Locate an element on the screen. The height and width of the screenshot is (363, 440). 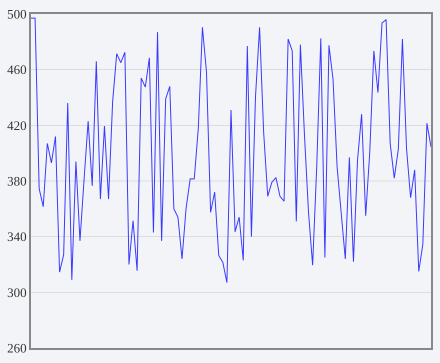
y-tick-label: 460 is located at coordinates (17, 70).